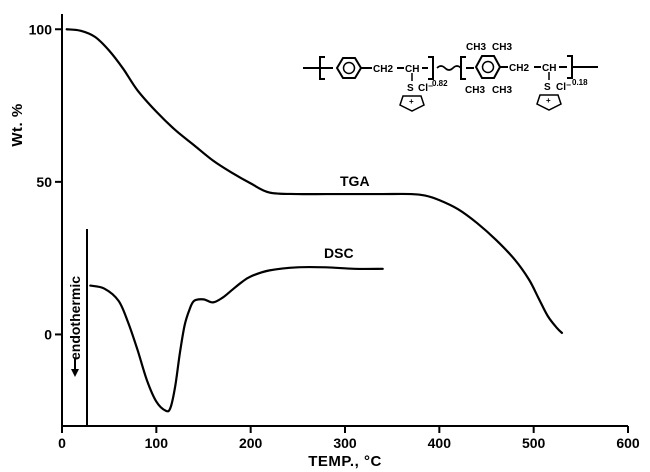  What do you see at coordinates (502, 47) in the screenshot?
I see `methyl-top-right-label: CH3` at bounding box center [502, 47].